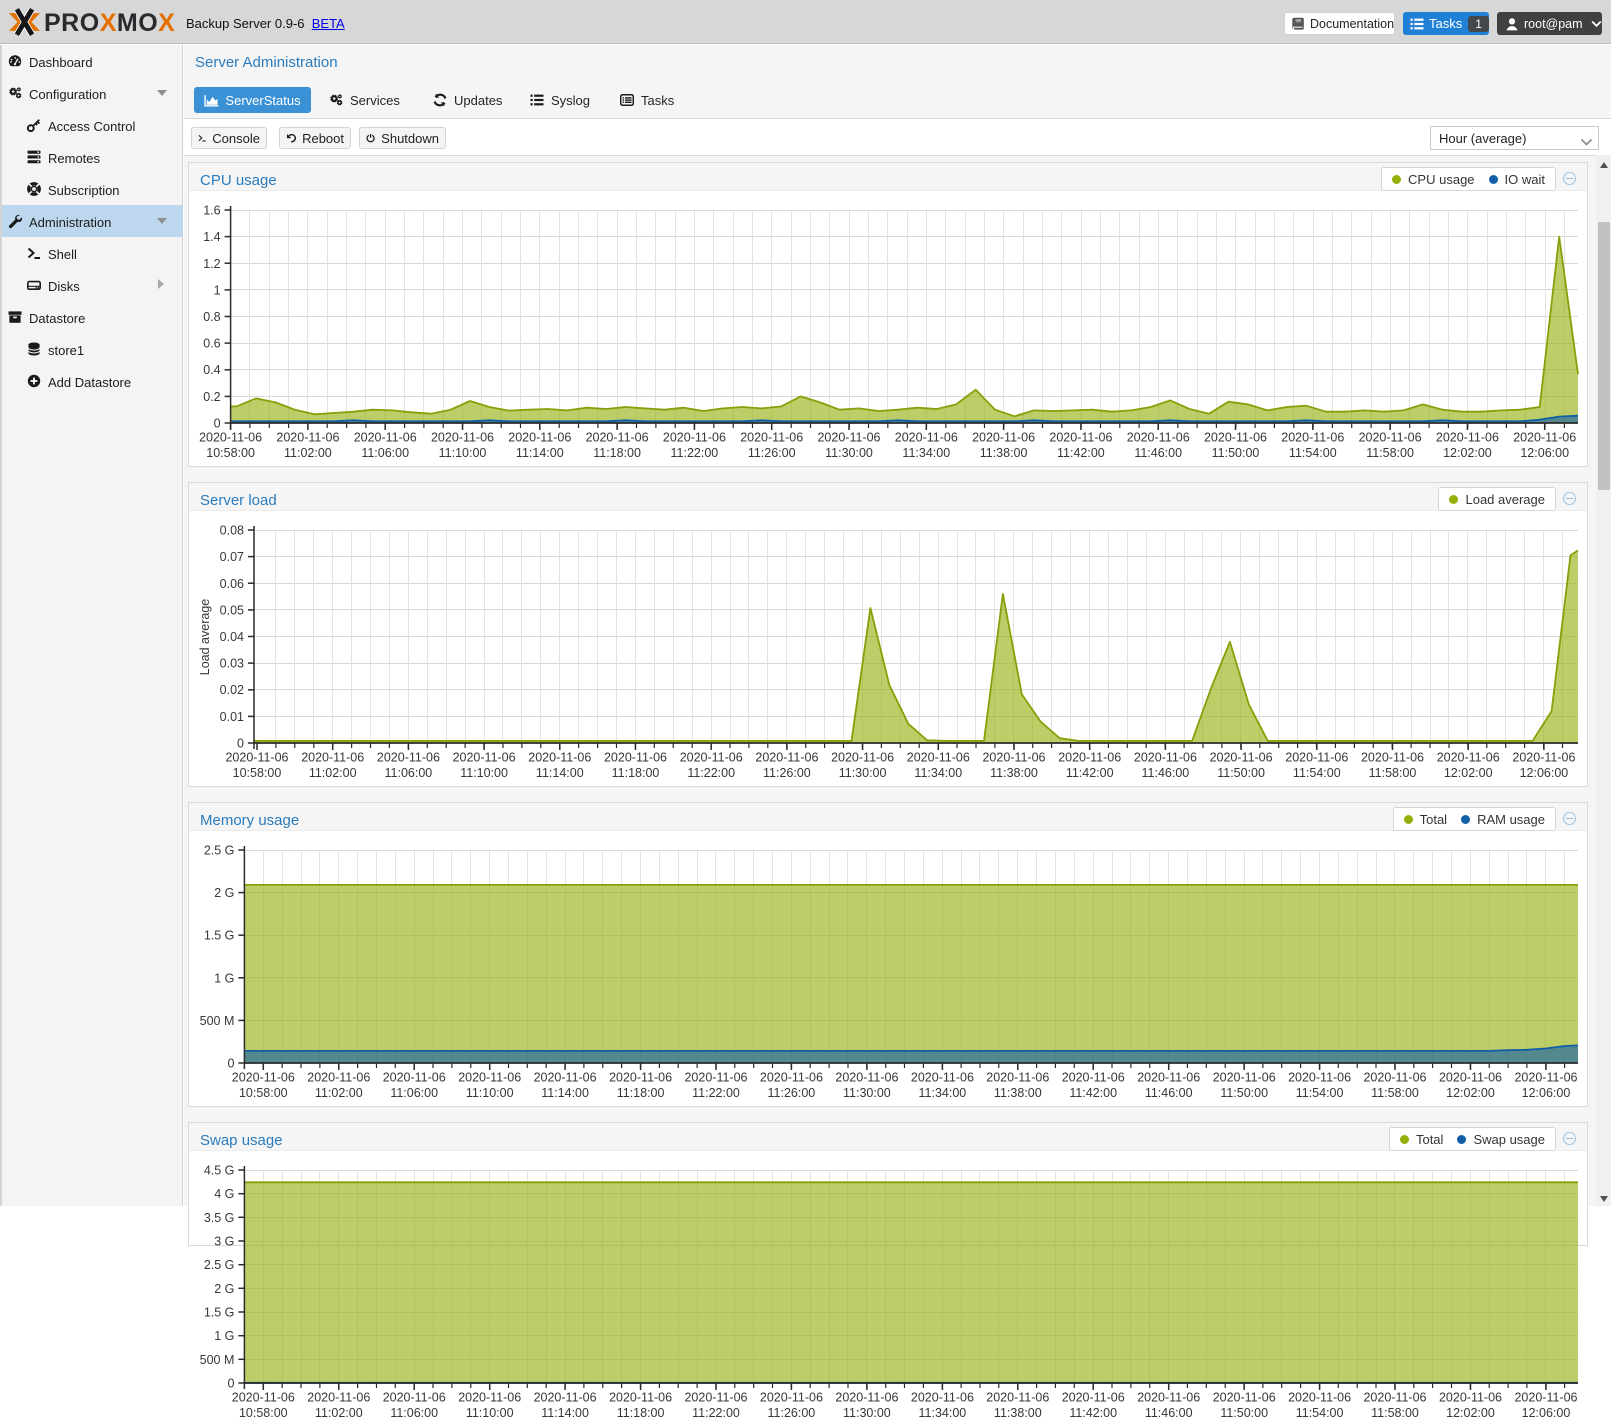 This screenshot has height=1426, width=1611. What do you see at coordinates (211, 344) in the screenshot?
I see `svg-text: 0.6` at bounding box center [211, 344].